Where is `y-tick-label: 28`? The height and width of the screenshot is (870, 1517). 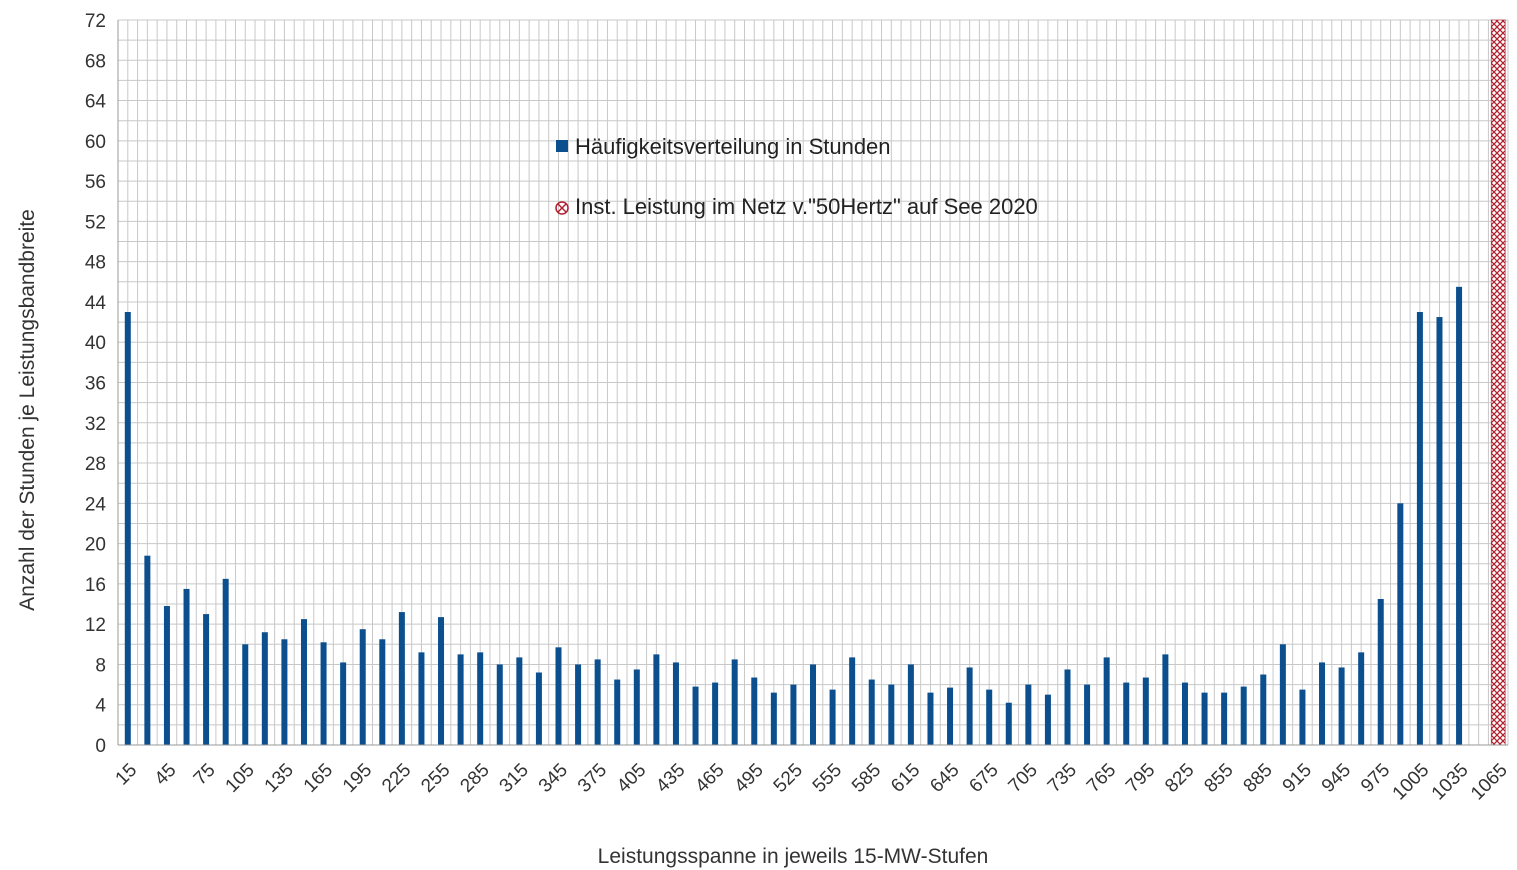
y-tick-label: 28 is located at coordinates (95, 464).